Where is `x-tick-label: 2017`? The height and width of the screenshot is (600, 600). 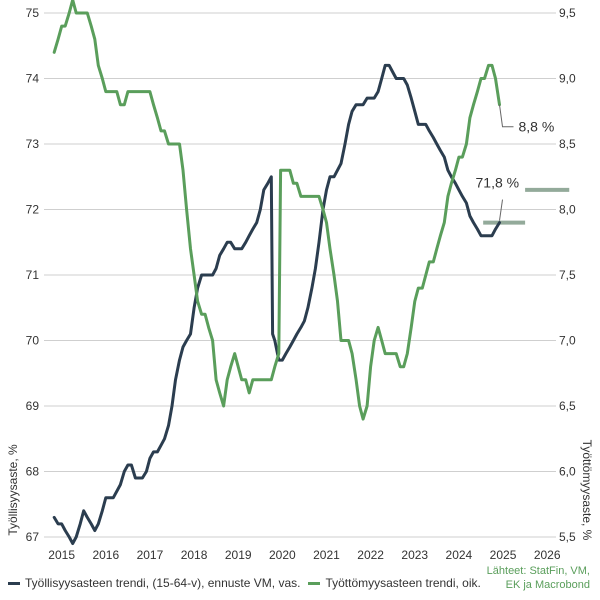 x-tick-label: 2017 is located at coordinates (150, 555).